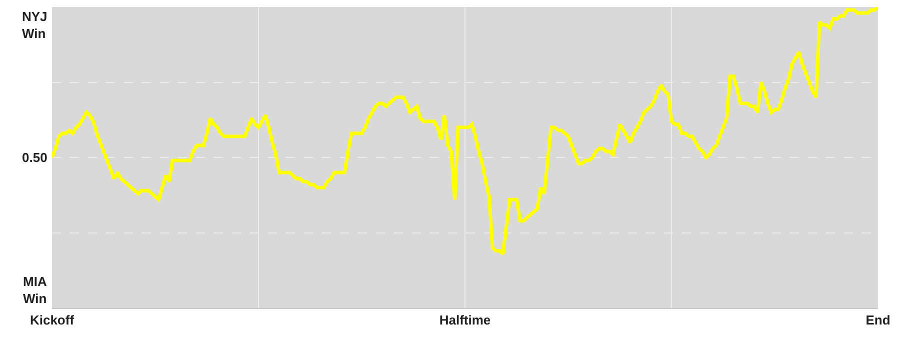 This screenshot has height=340, width=900. What do you see at coordinates (465, 320) in the screenshot?
I see `x-tick-label: Halftime` at bounding box center [465, 320].